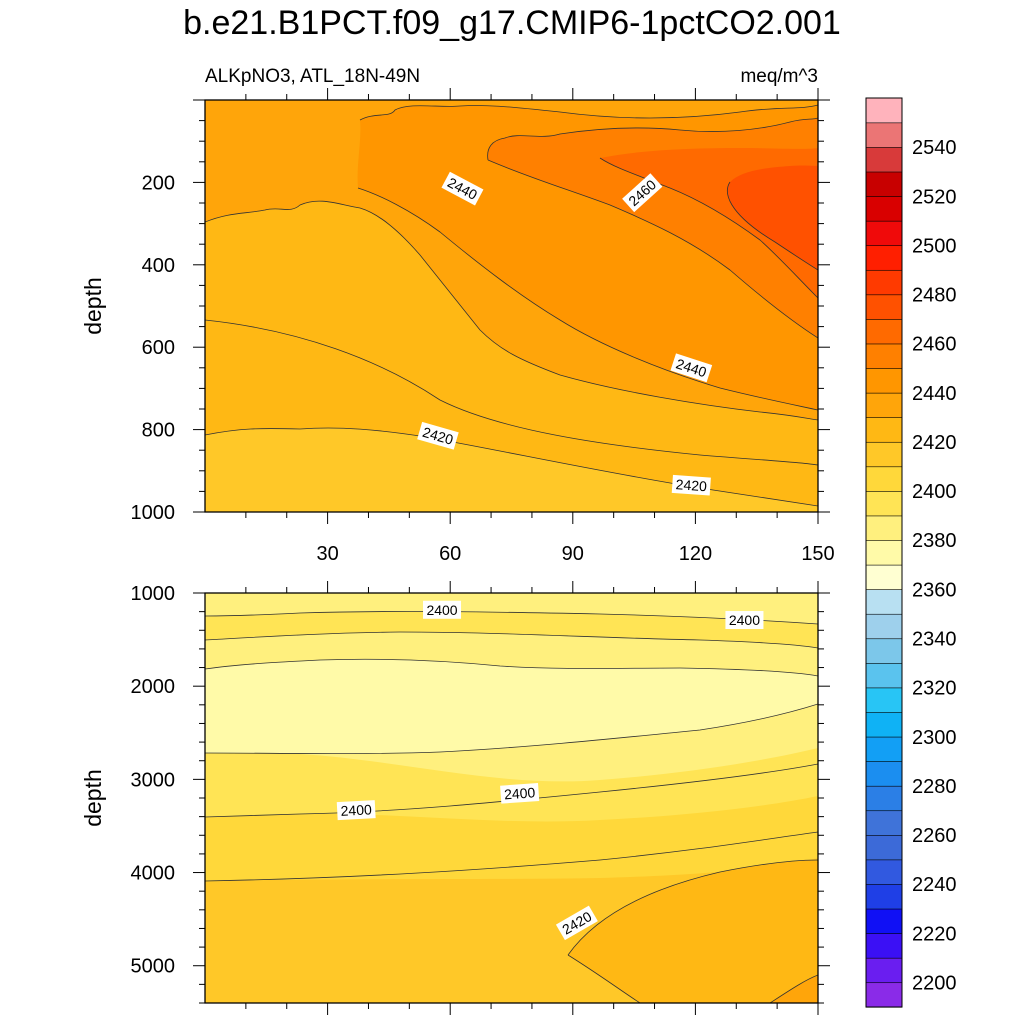 Image resolution: width=1024 pixels, height=1024 pixels. Describe the element at coordinates (934, 738) in the screenshot. I see `colorbar-label: 2300` at that location.